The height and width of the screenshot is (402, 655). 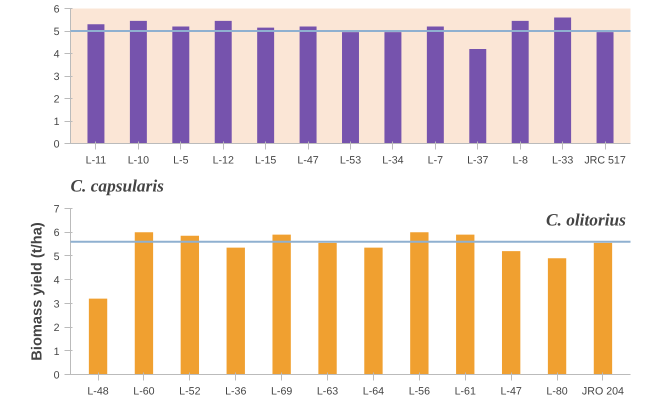 What do you see at coordinates (190, 392) in the screenshot?
I see `x-tick-label: L-52` at bounding box center [190, 392].